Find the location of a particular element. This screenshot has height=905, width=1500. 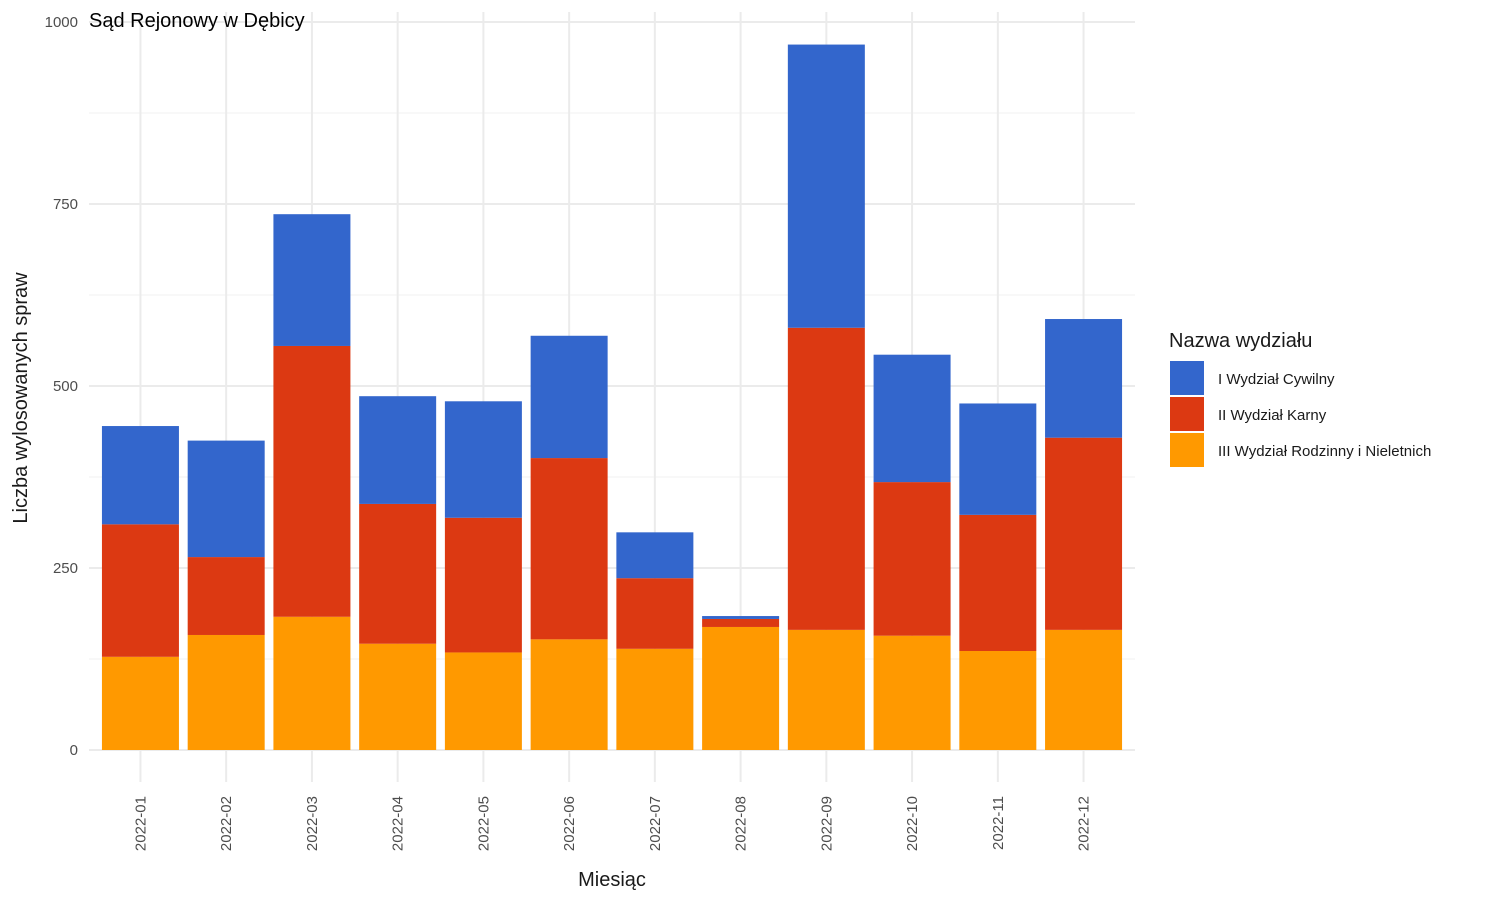

y-tick-label: 1000 is located at coordinates (61, 22).